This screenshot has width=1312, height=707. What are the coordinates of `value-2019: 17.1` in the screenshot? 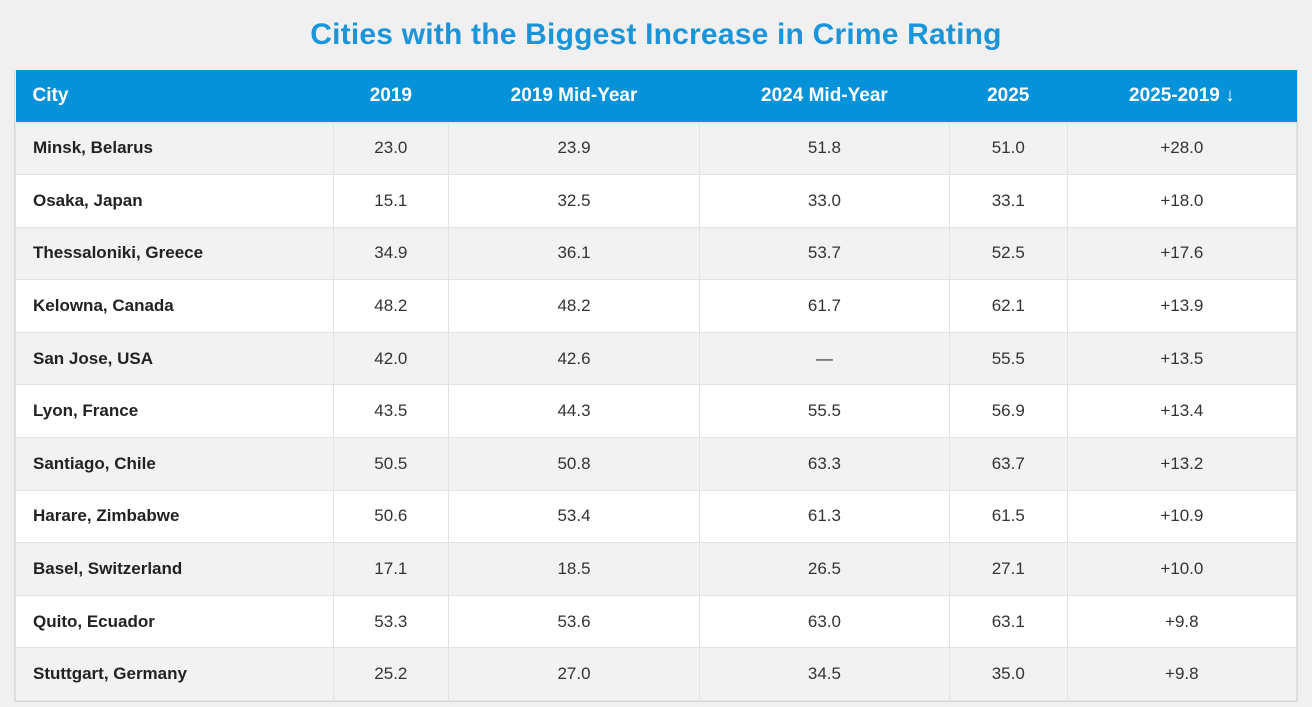 It's located at (390, 569).